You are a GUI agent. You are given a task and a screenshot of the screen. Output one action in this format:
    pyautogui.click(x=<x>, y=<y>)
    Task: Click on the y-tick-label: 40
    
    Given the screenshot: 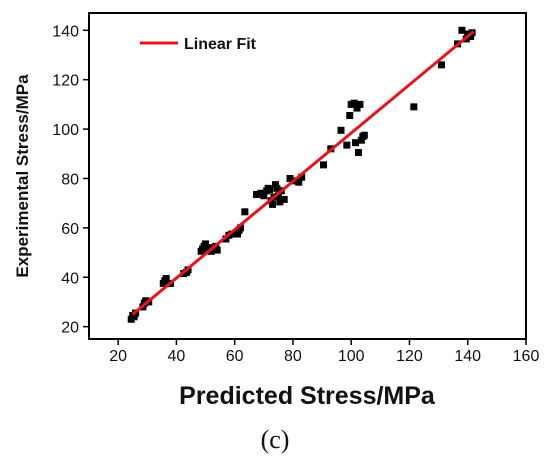 What is the action you would take?
    pyautogui.click(x=70, y=278)
    